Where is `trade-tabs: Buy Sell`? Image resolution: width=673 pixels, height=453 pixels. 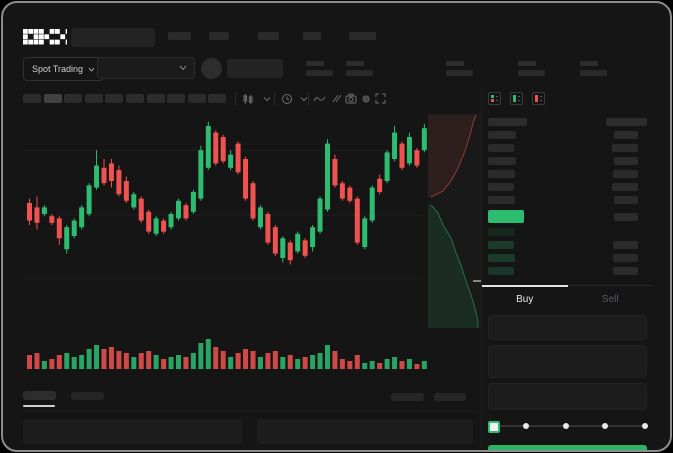 trade-tabs: Buy Sell is located at coordinates (567, 297).